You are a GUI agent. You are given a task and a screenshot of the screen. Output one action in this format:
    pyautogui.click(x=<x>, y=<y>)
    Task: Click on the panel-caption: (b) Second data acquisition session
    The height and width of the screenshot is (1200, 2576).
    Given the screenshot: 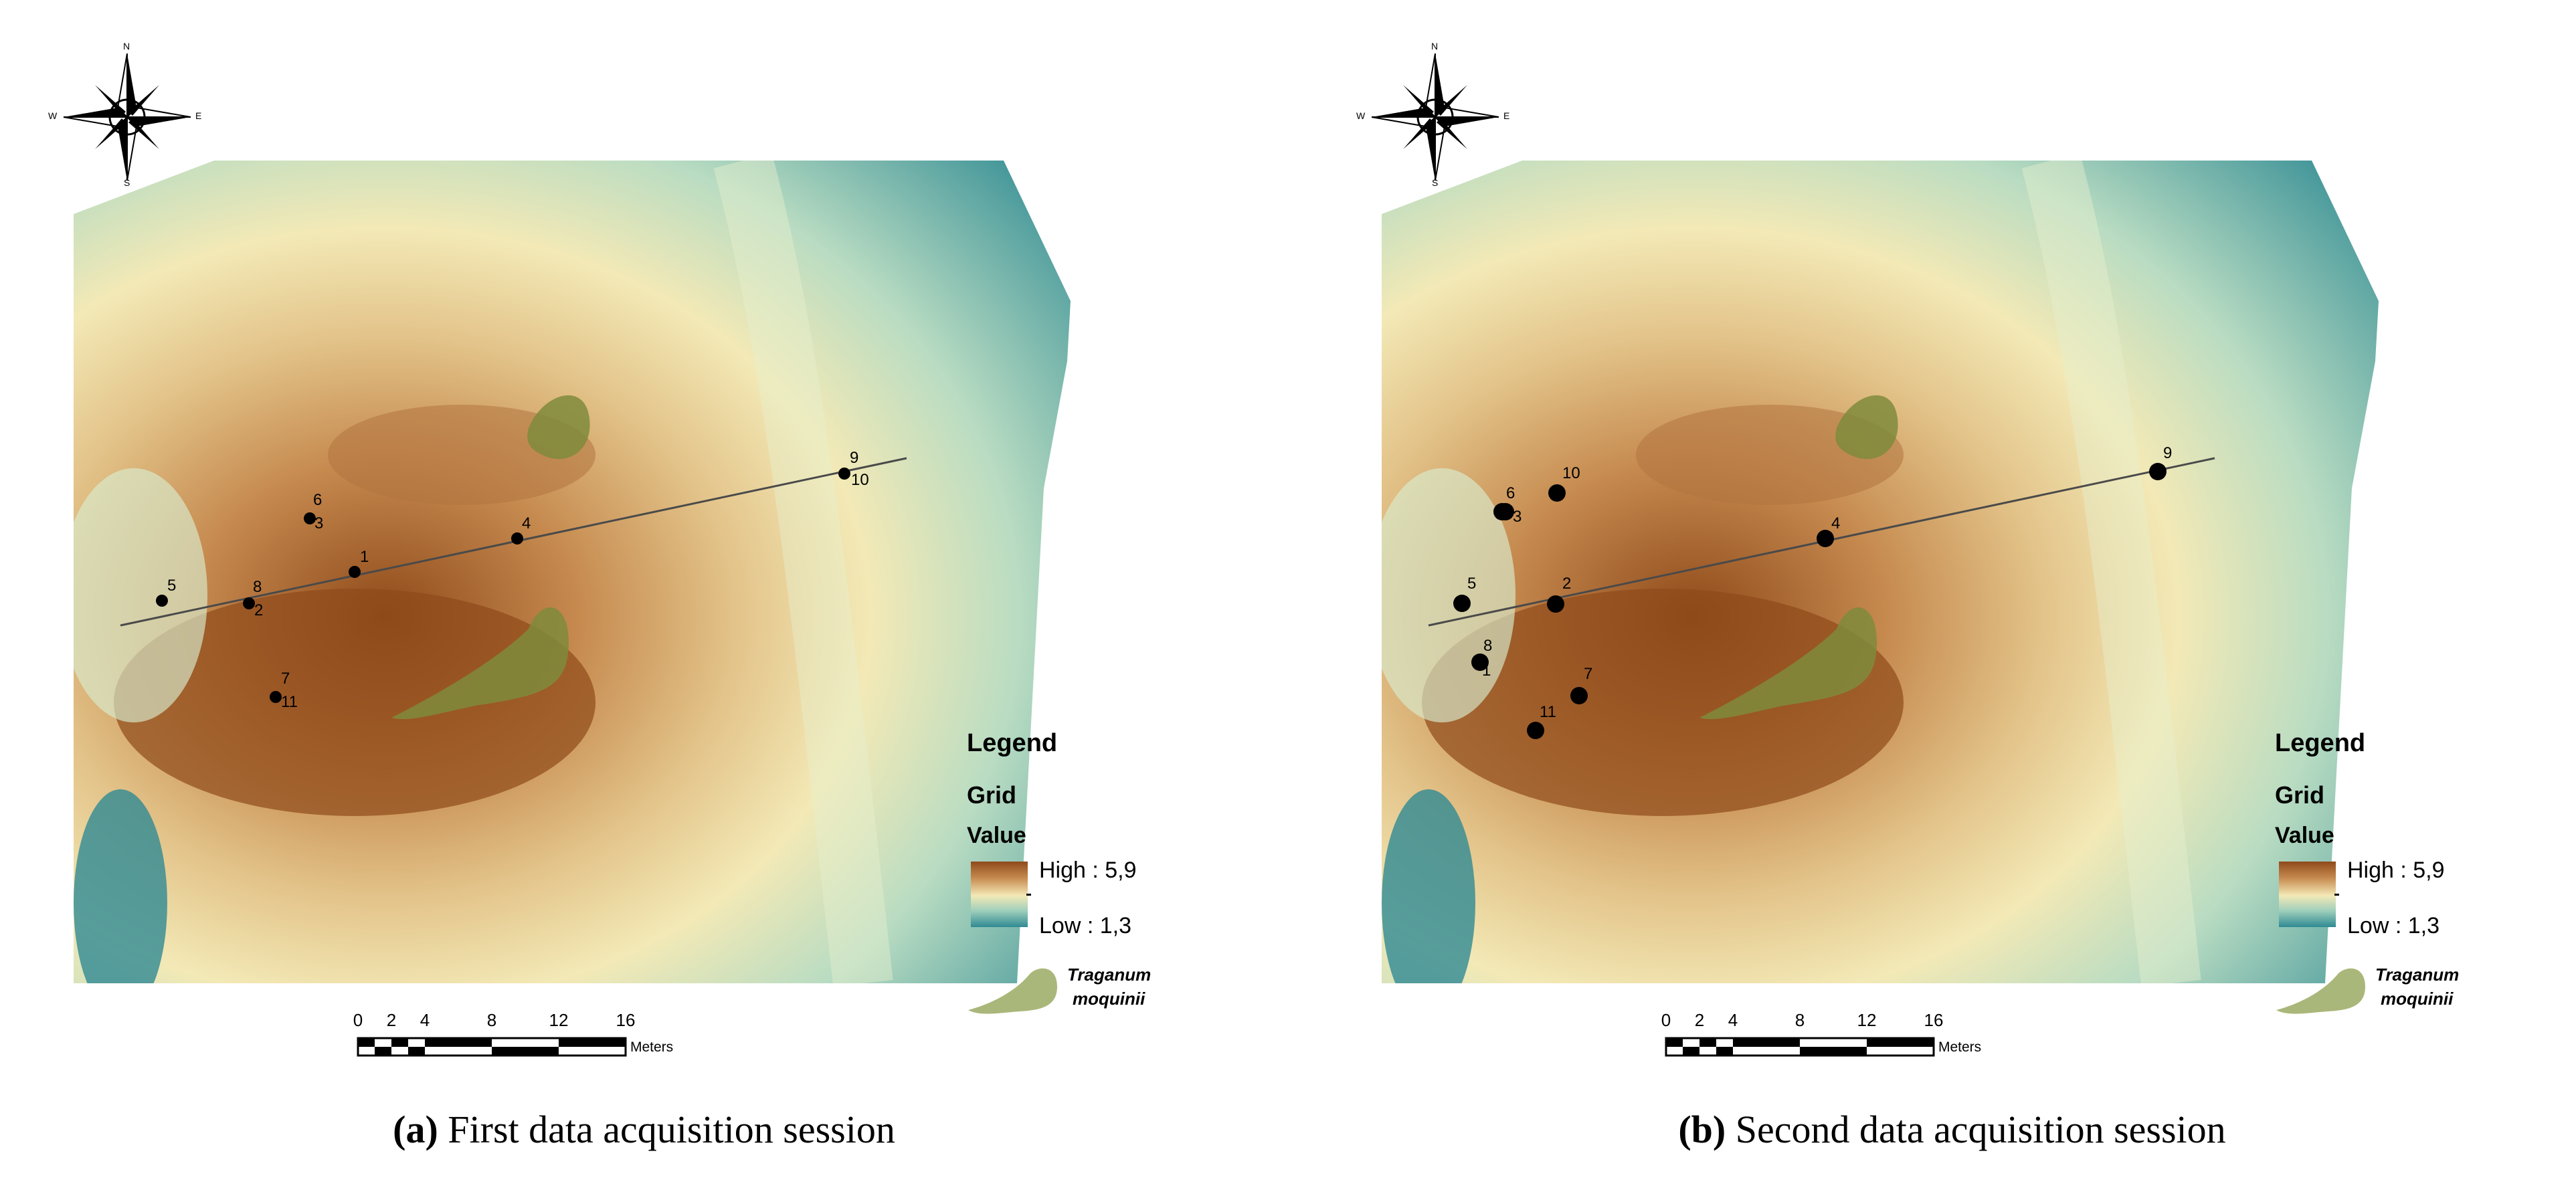 What is the action you would take?
    pyautogui.click(x=1942, y=1130)
    